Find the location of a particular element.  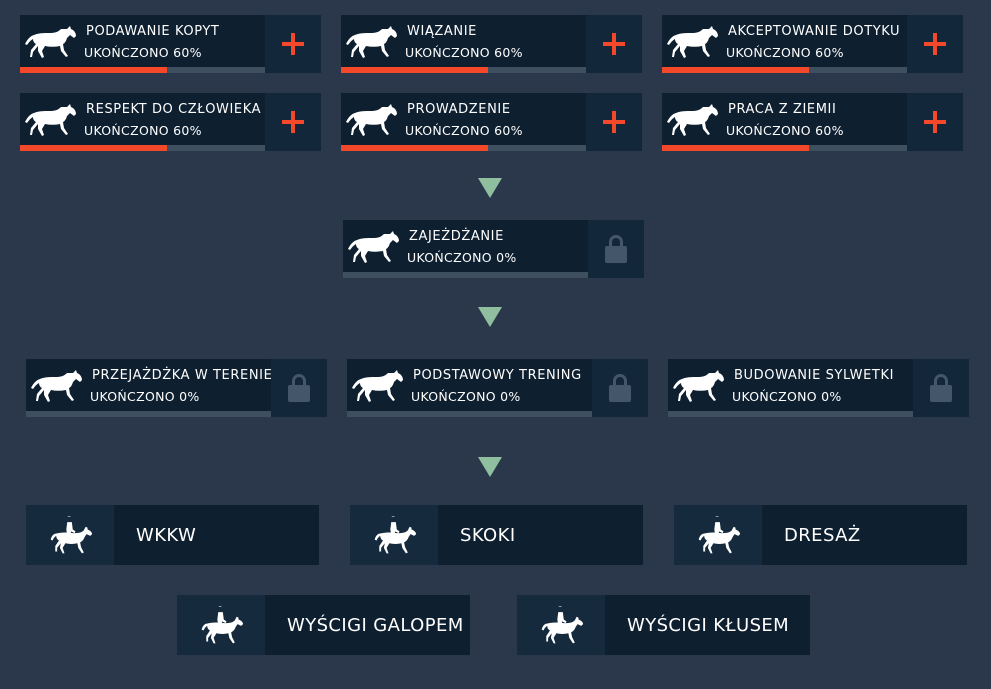

discipline-button-wkkw: WKKW is located at coordinates (172, 535).